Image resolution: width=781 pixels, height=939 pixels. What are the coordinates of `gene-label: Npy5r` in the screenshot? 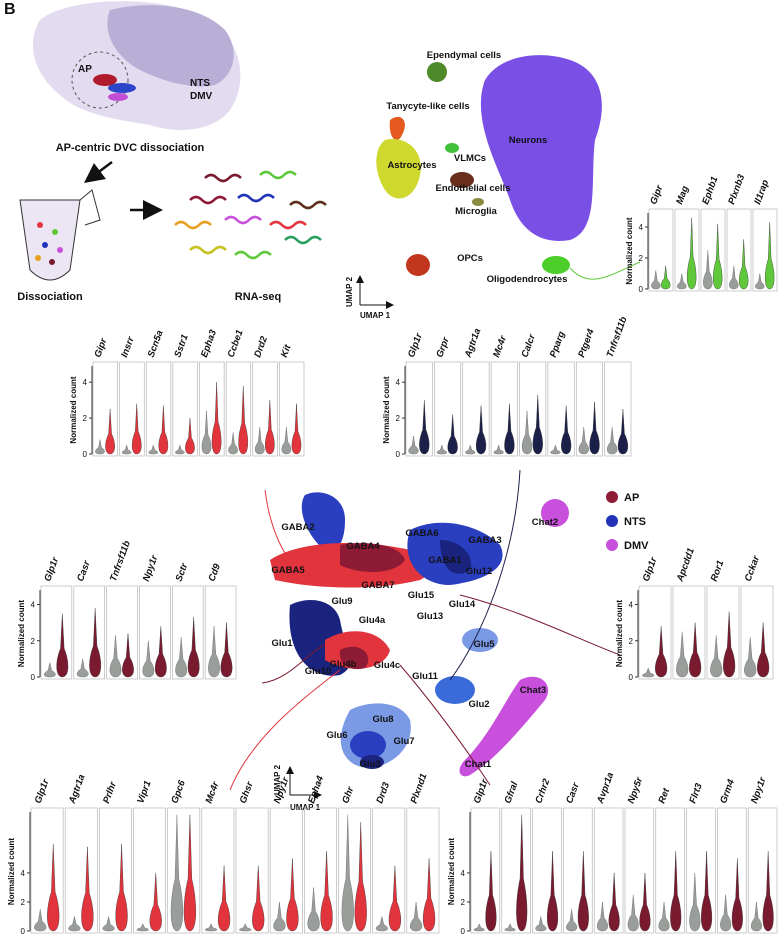 It's located at (636, 790).